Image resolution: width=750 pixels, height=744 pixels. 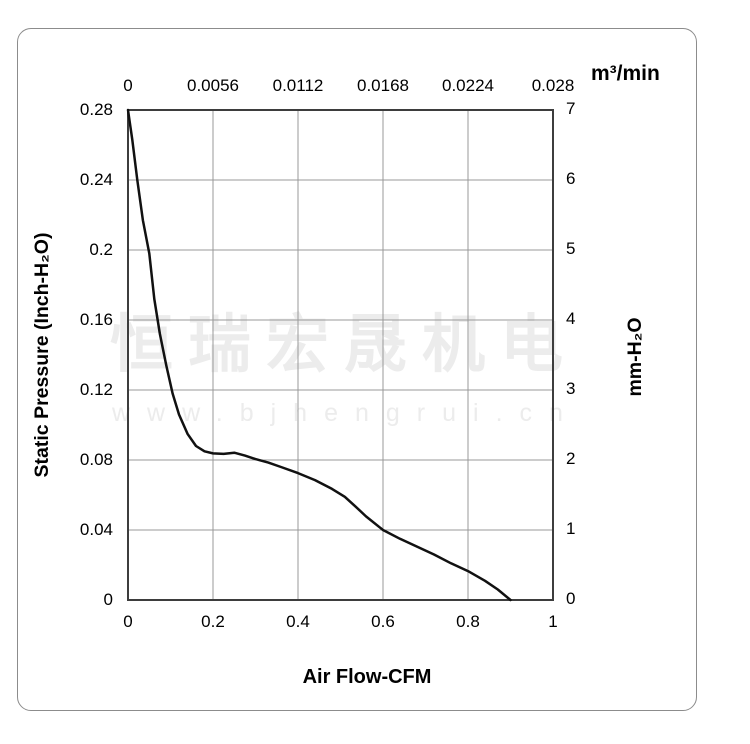 I want to click on top-tick-label: 0.0168, so click(x=383, y=85).